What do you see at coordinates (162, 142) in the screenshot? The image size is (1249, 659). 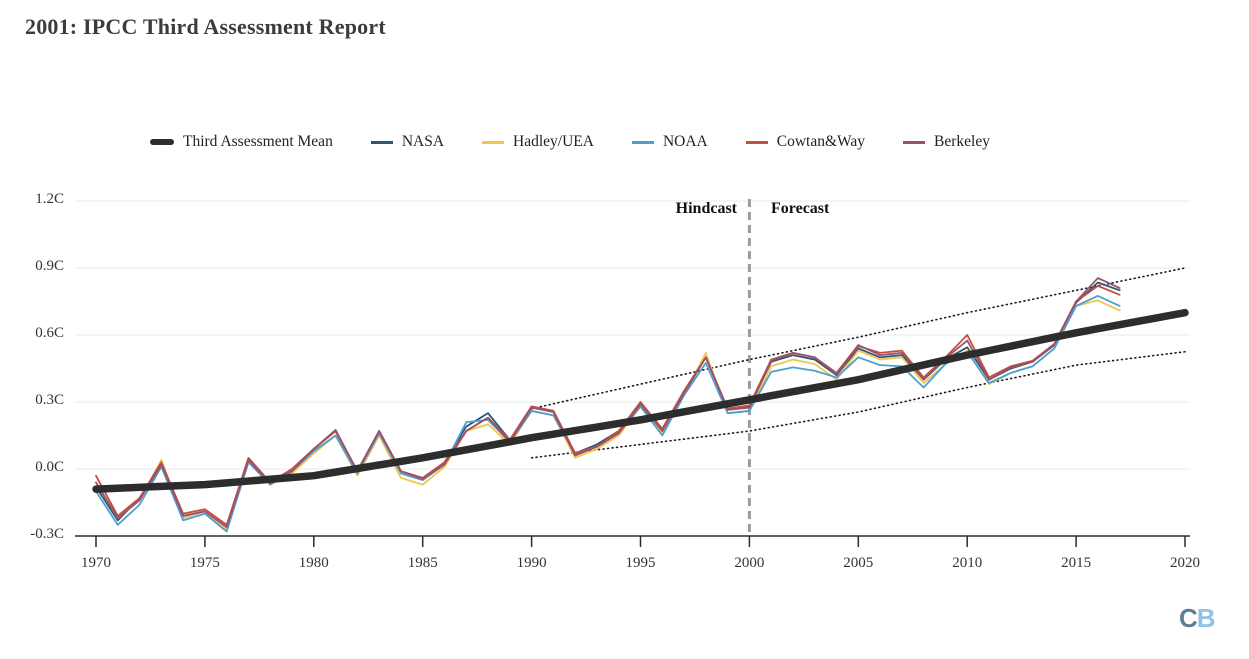 I see `legend-swatch-mean` at bounding box center [162, 142].